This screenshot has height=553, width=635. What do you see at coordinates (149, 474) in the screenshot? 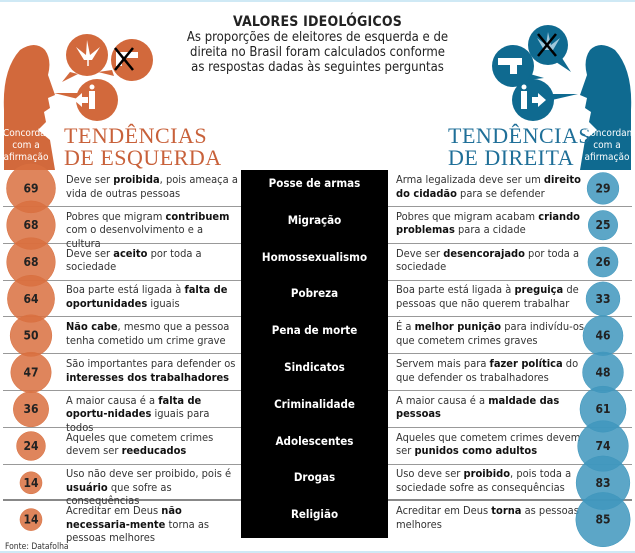
I see `statement-text: Uso não deve ser proibido, pois é` at bounding box center [149, 474].